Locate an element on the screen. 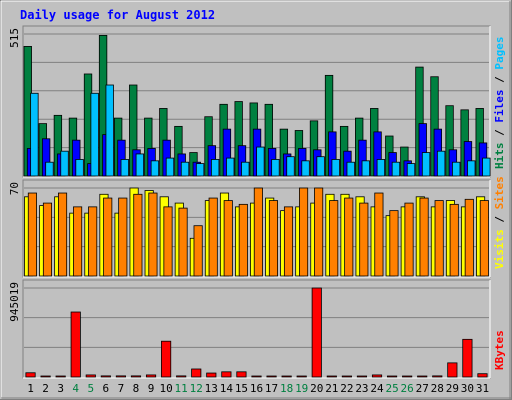  x-tick-label-10: 10 is located at coordinates (165, 388).